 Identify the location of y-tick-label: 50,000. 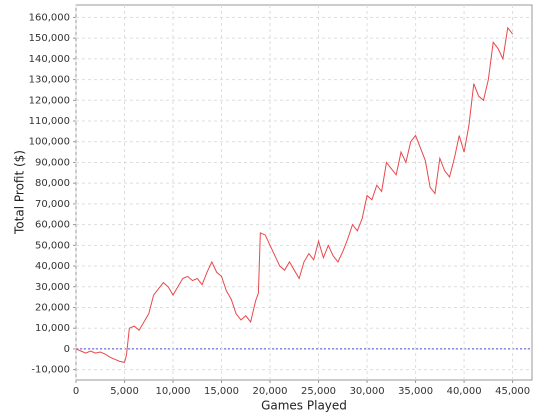
(52, 245).